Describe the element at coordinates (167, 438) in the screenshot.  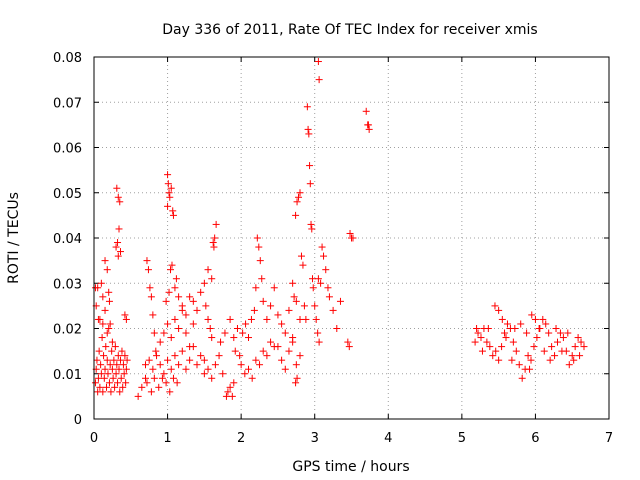
I see `x-tick-label: 1` at that location.